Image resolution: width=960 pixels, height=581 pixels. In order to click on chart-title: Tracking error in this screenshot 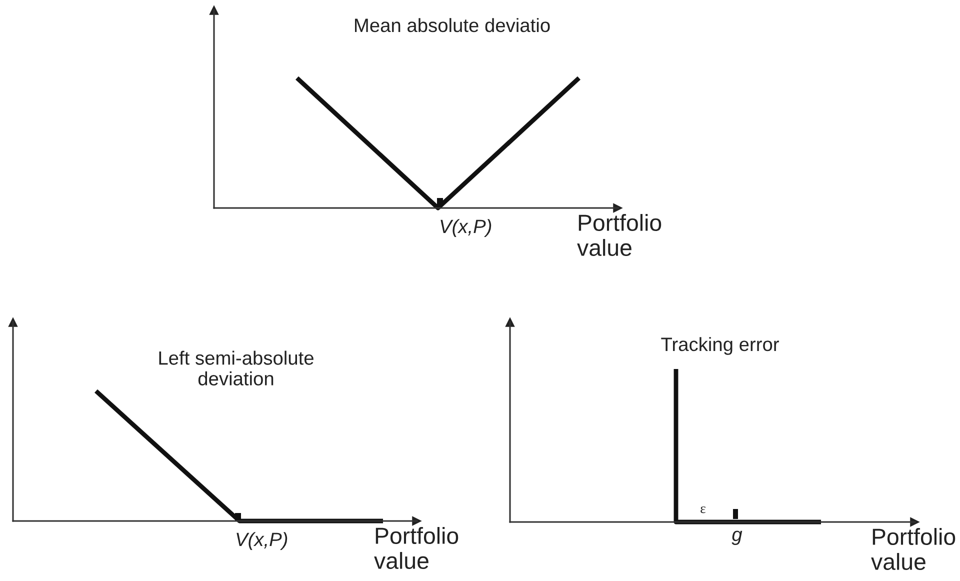, I will do `click(720, 346)`.